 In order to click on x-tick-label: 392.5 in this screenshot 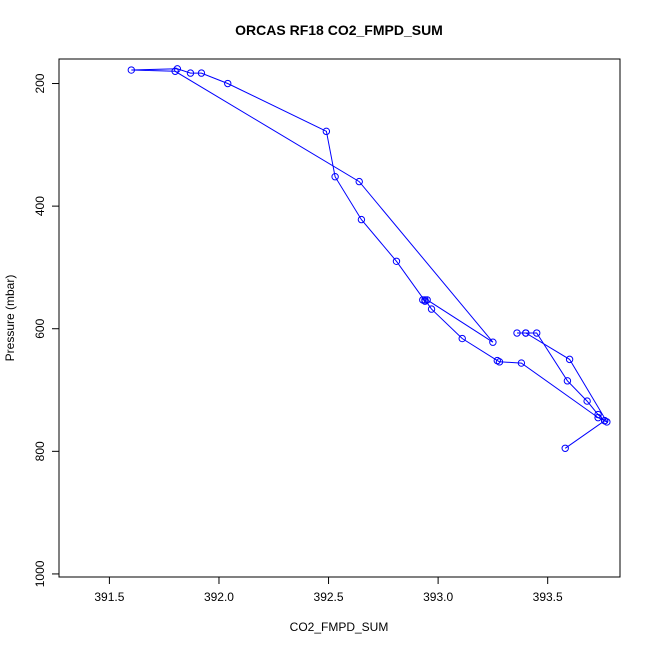, I will do `click(329, 597)`.